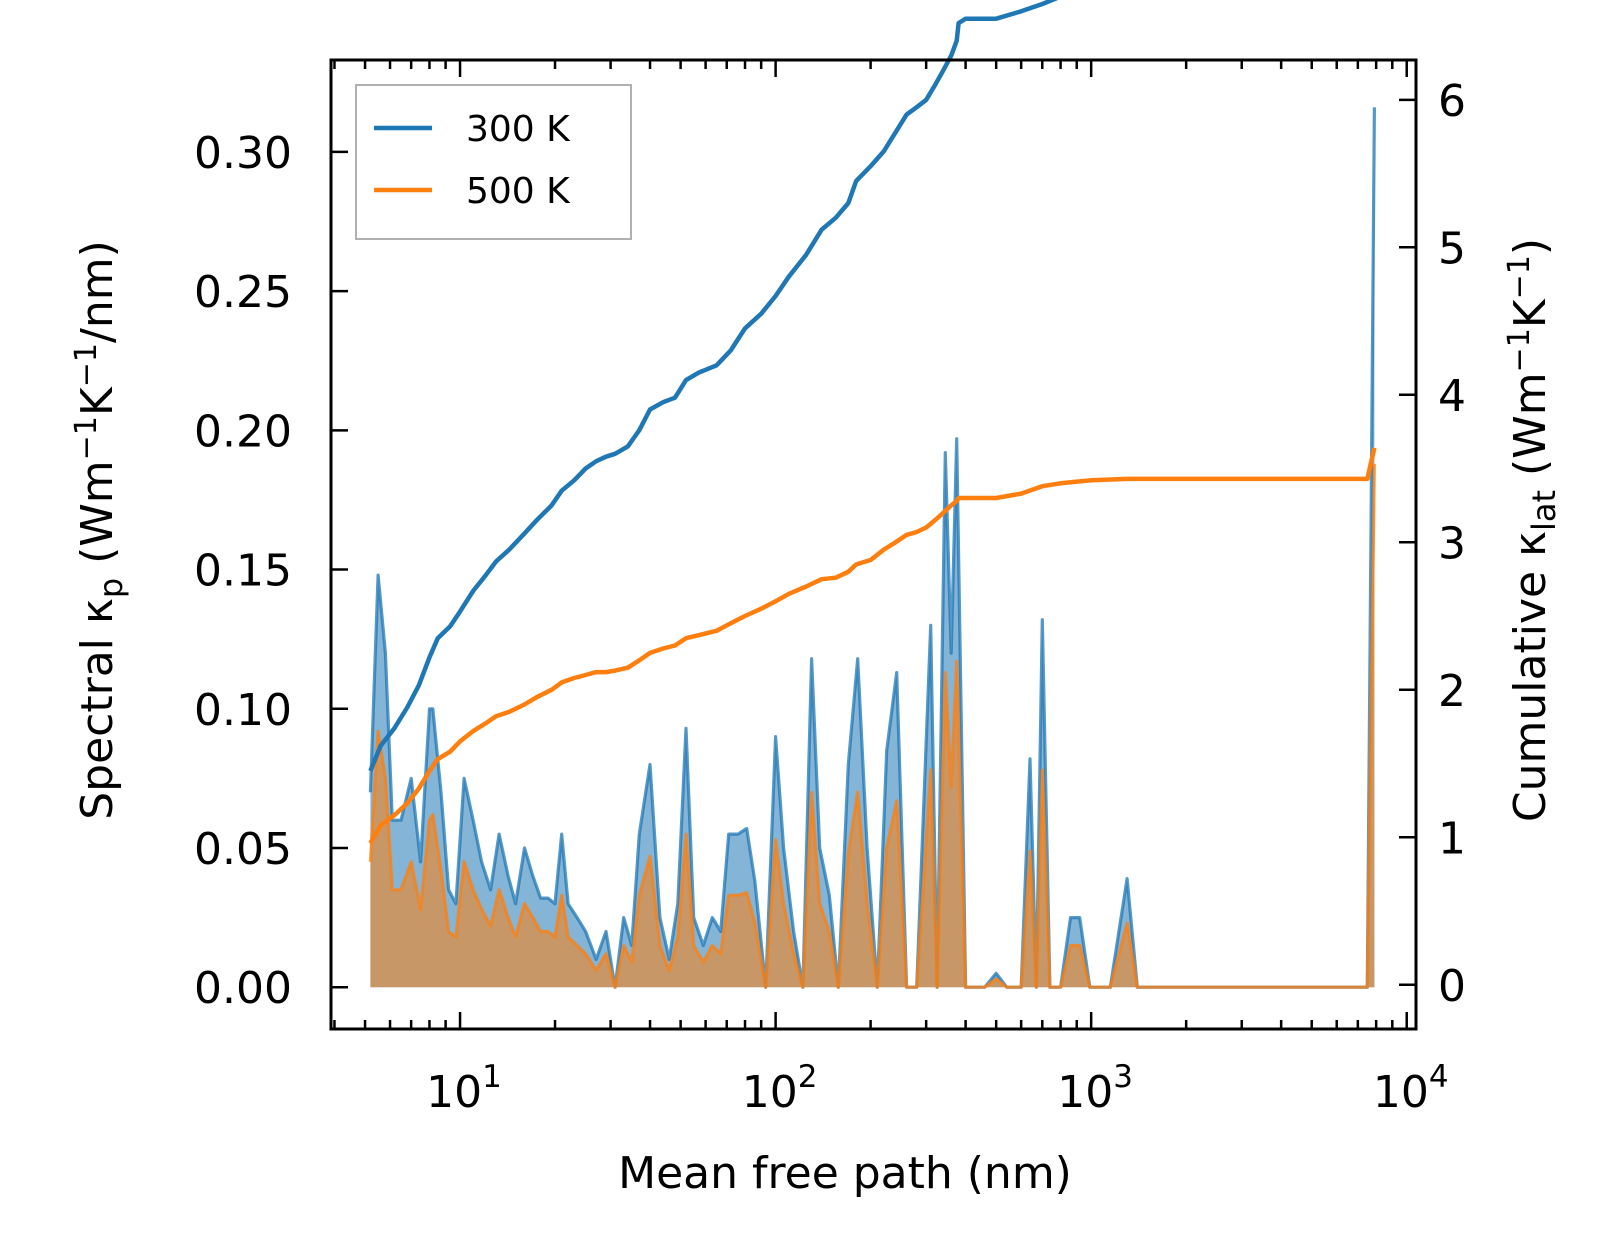 The width and height of the screenshot is (1623, 1254). I want to click on y-right-tick-label: 0, so click(1452, 986).